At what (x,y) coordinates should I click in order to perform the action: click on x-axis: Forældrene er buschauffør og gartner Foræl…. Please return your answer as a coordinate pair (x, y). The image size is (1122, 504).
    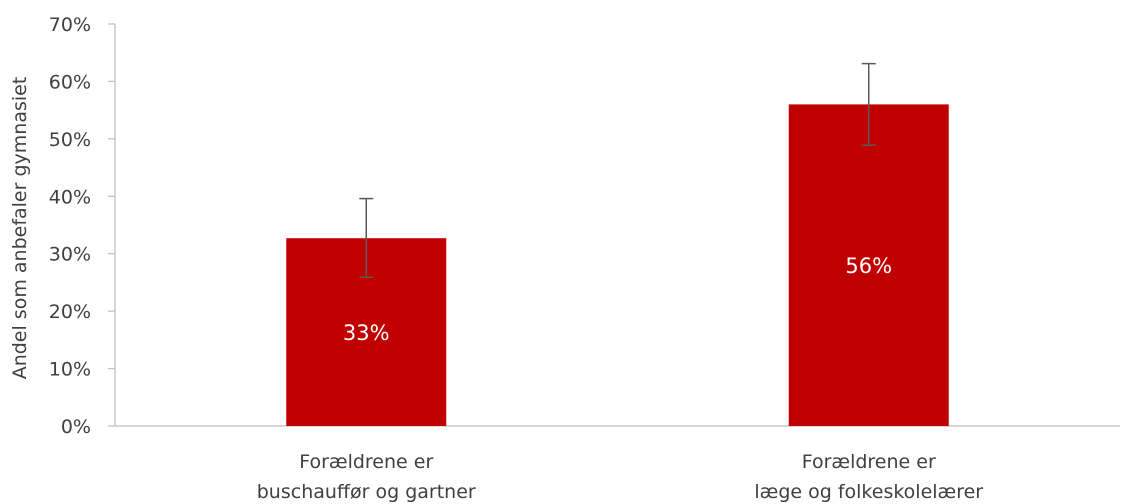
    Looking at the image, I should click on (617, 464).